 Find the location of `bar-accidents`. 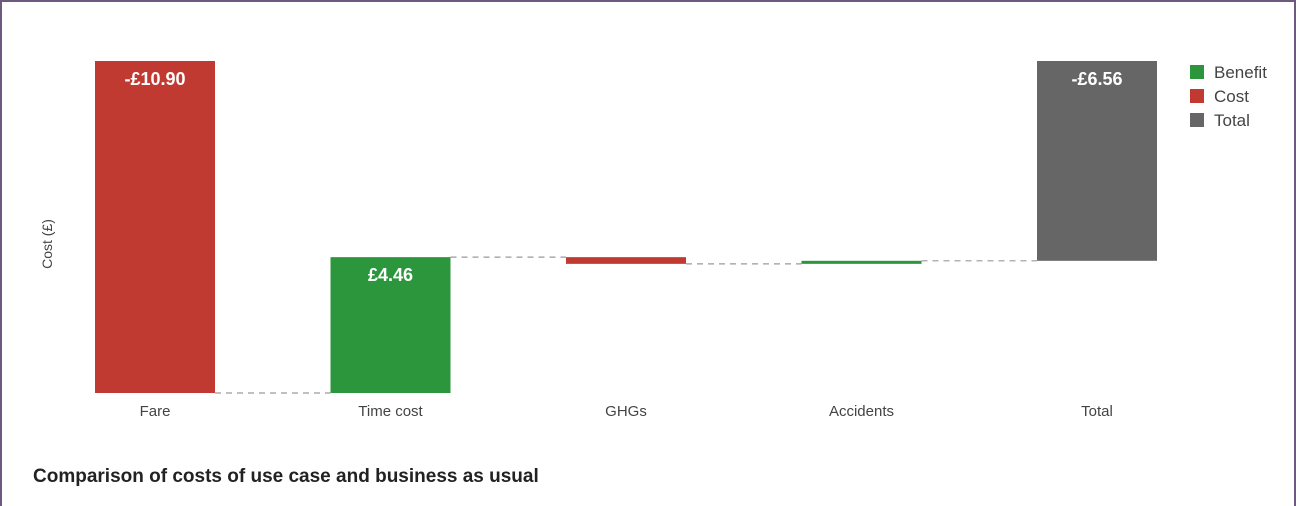

bar-accidents is located at coordinates (861, 262).